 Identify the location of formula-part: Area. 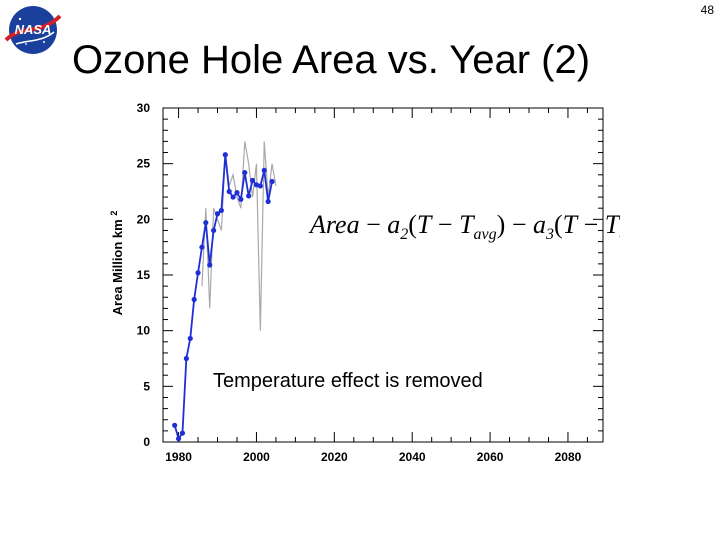
(334, 224).